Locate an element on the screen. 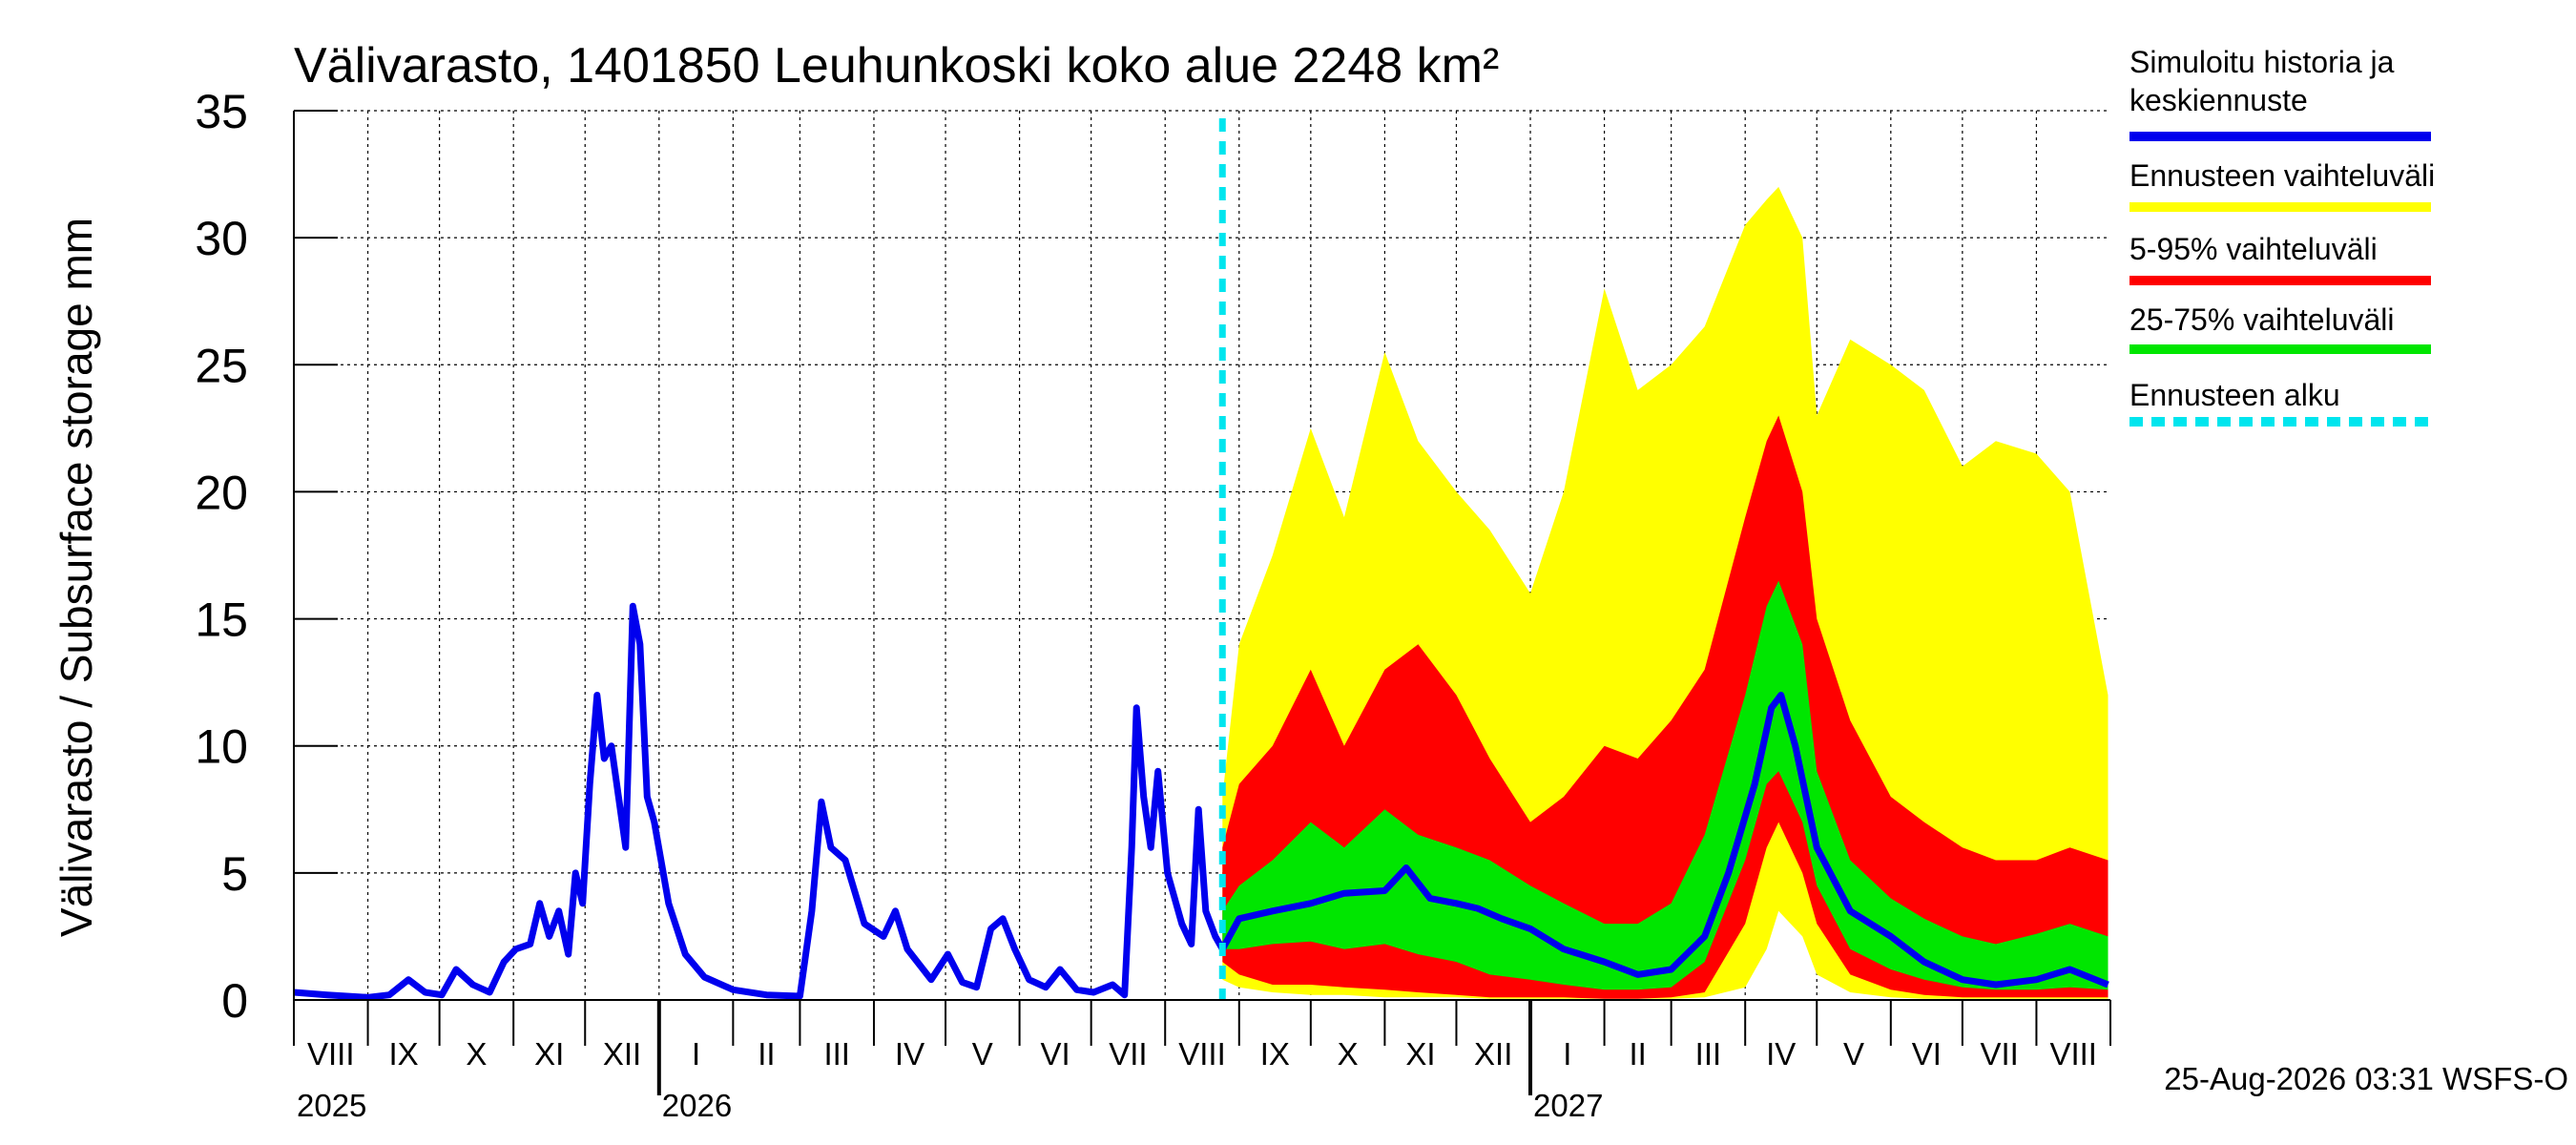 This screenshot has height=1145, width=2576. y-tick-label: 25 is located at coordinates (221, 365).